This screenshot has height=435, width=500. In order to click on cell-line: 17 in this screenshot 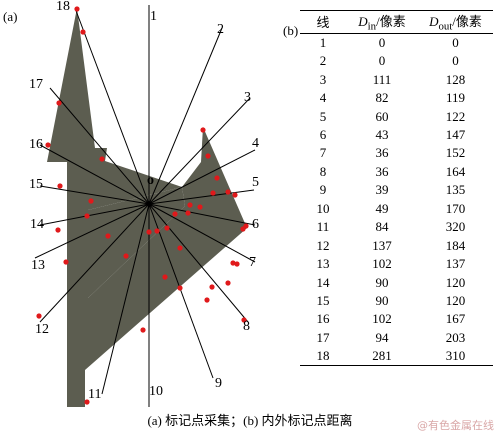, I will do `click(323, 337)`.